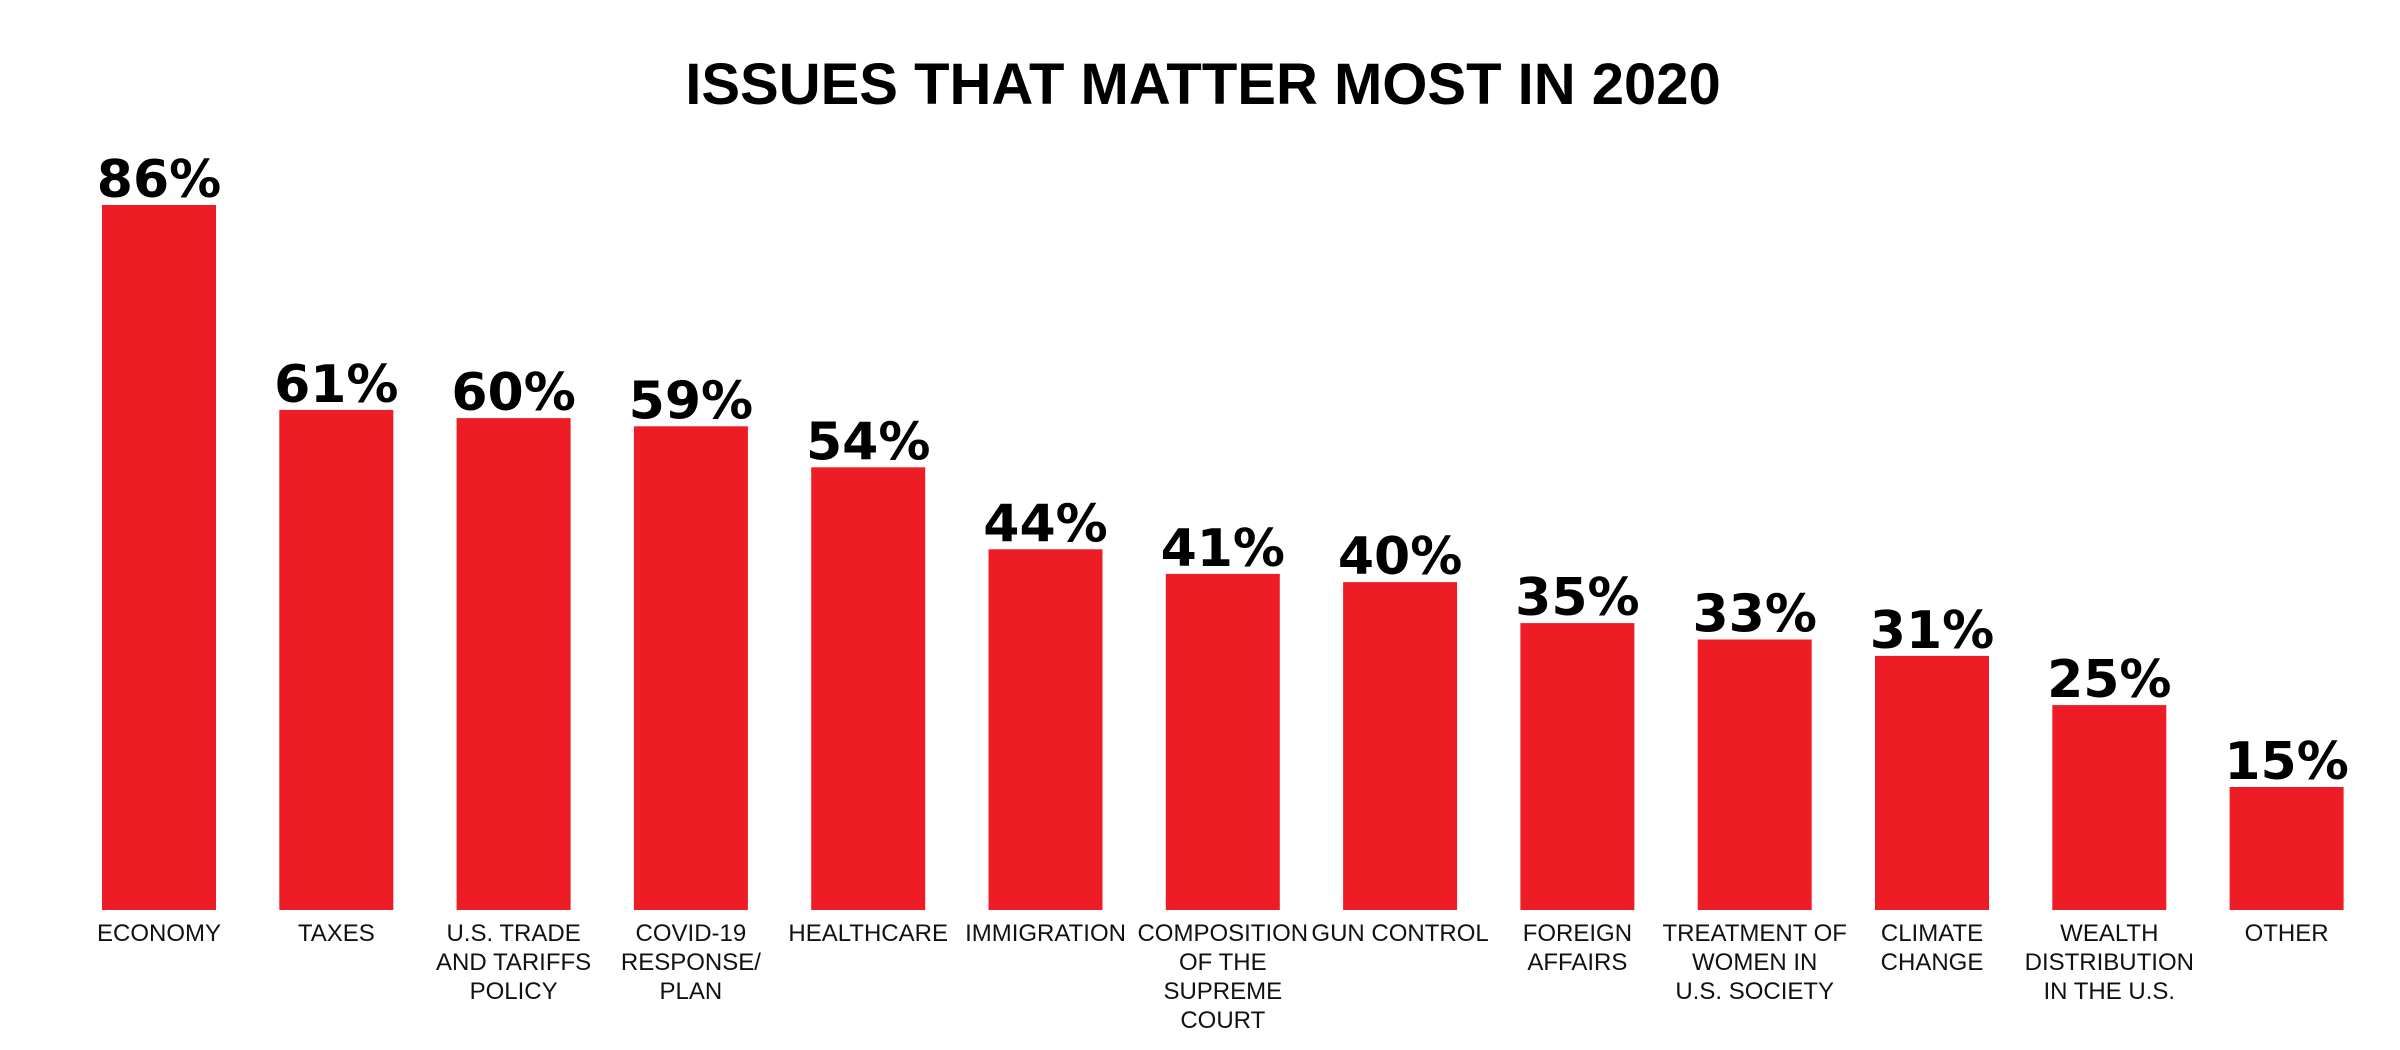 The width and height of the screenshot is (2400, 1050). What do you see at coordinates (159, 180) in the screenshot?
I see `bar-value-label: 86%` at bounding box center [159, 180].